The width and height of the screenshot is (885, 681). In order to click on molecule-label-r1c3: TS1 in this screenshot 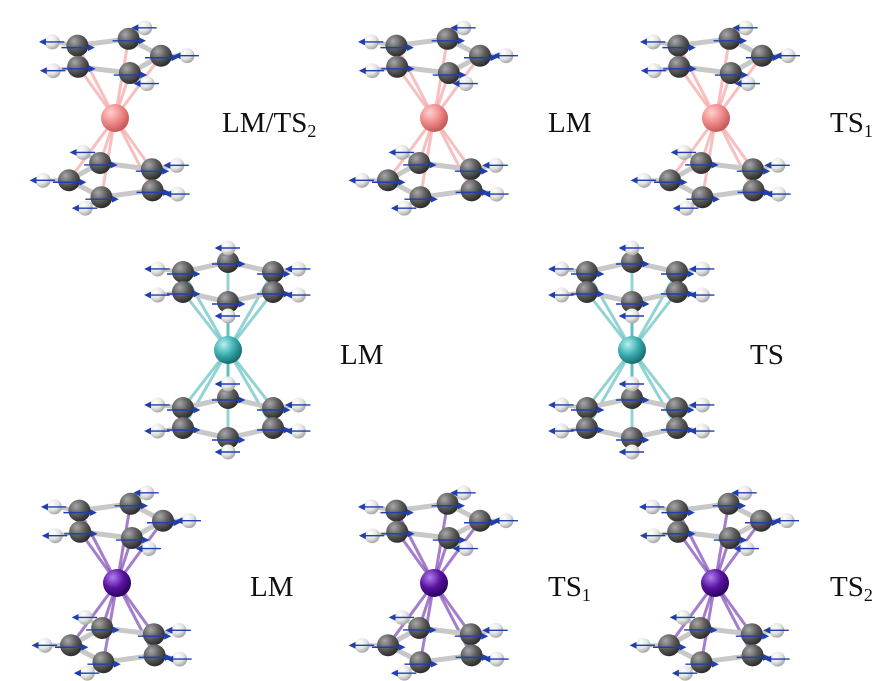, I will do `click(851, 124)`.